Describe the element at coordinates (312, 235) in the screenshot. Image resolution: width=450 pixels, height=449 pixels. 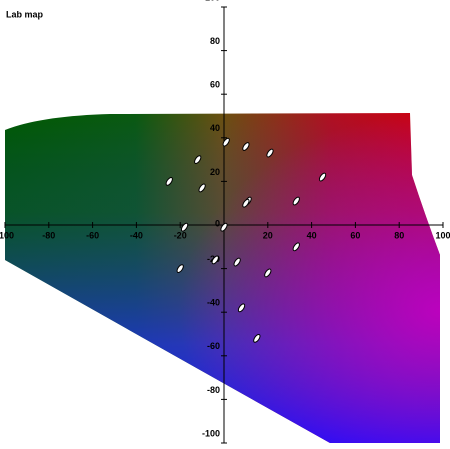
I see `x-tick-label: 40` at that location.